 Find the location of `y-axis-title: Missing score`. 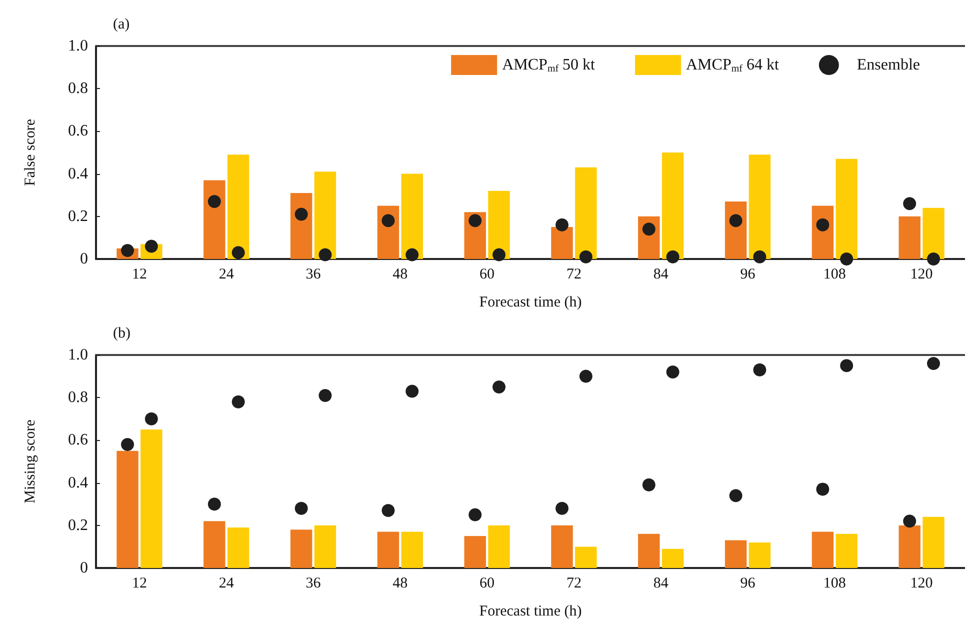

y-axis-title: Missing score is located at coordinates (30, 461).